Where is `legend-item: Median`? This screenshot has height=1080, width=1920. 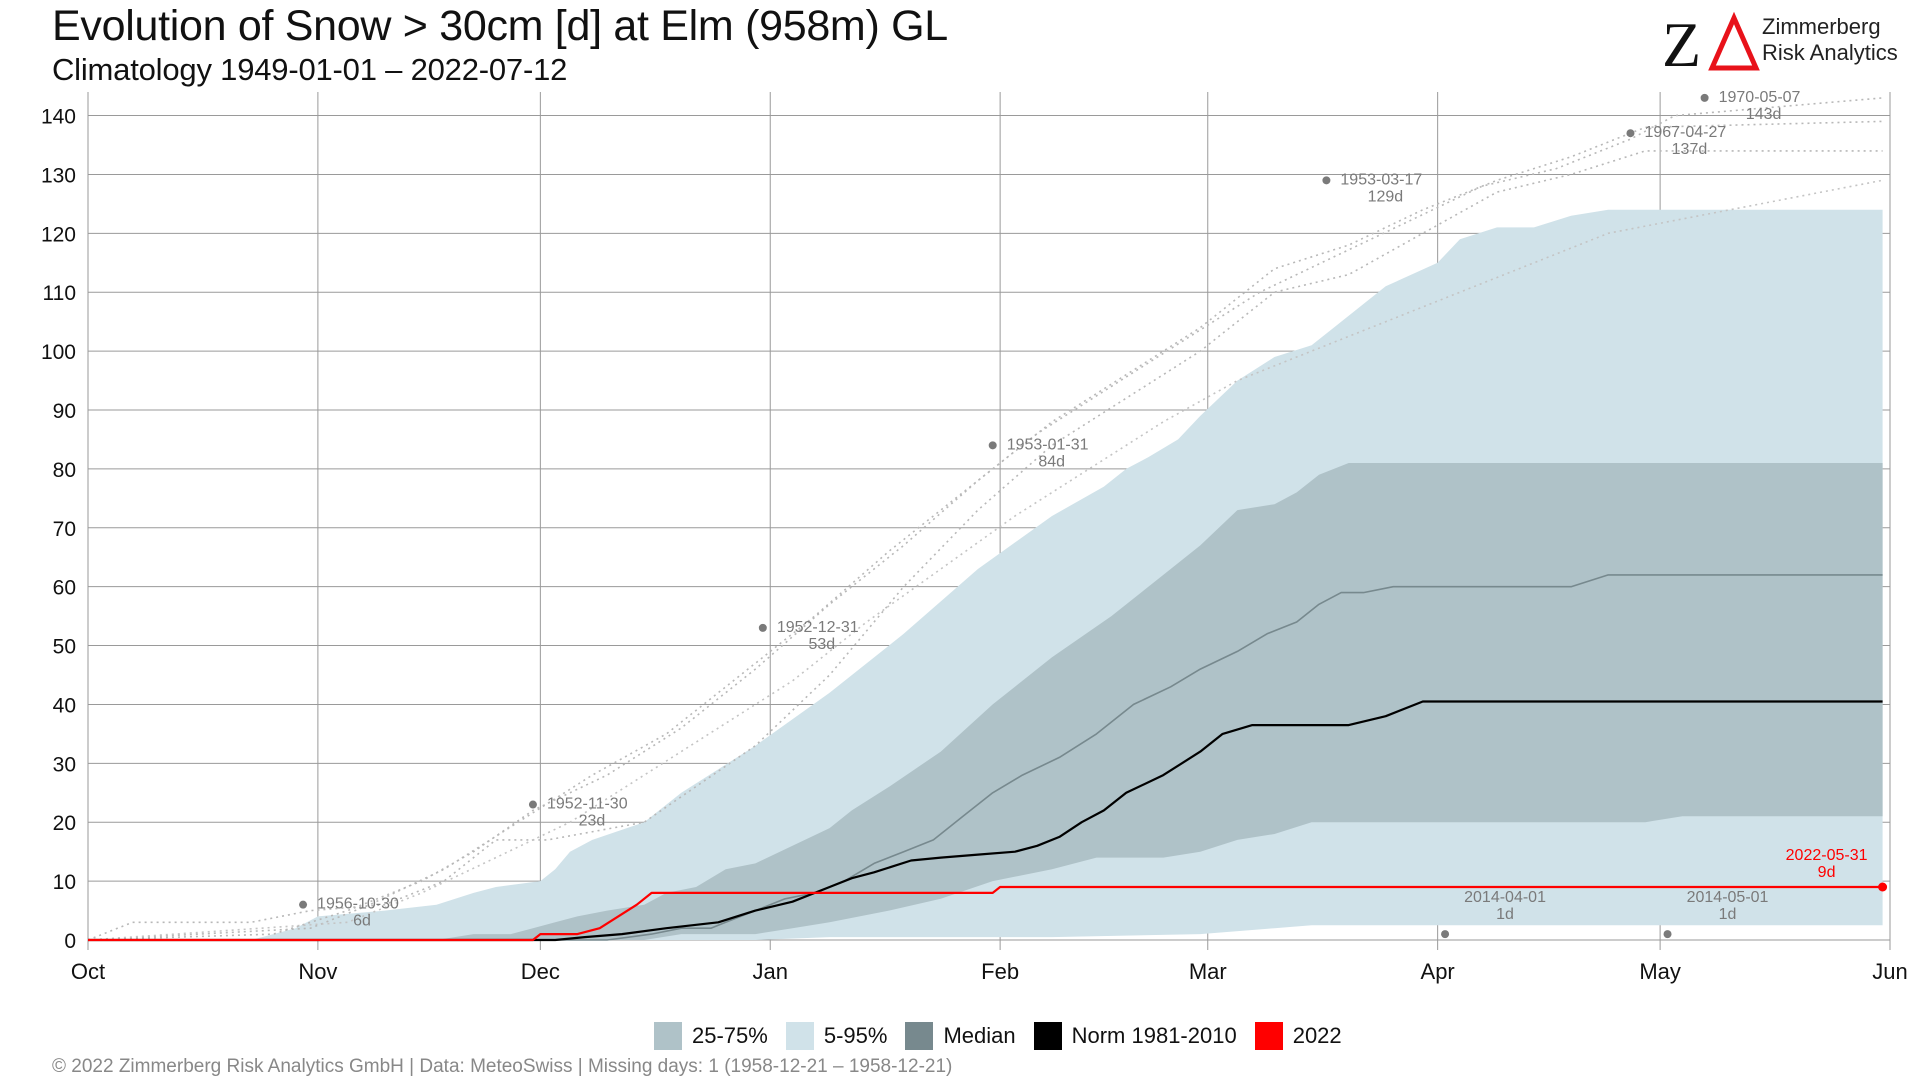 legend-item: Median is located at coordinates (960, 1036).